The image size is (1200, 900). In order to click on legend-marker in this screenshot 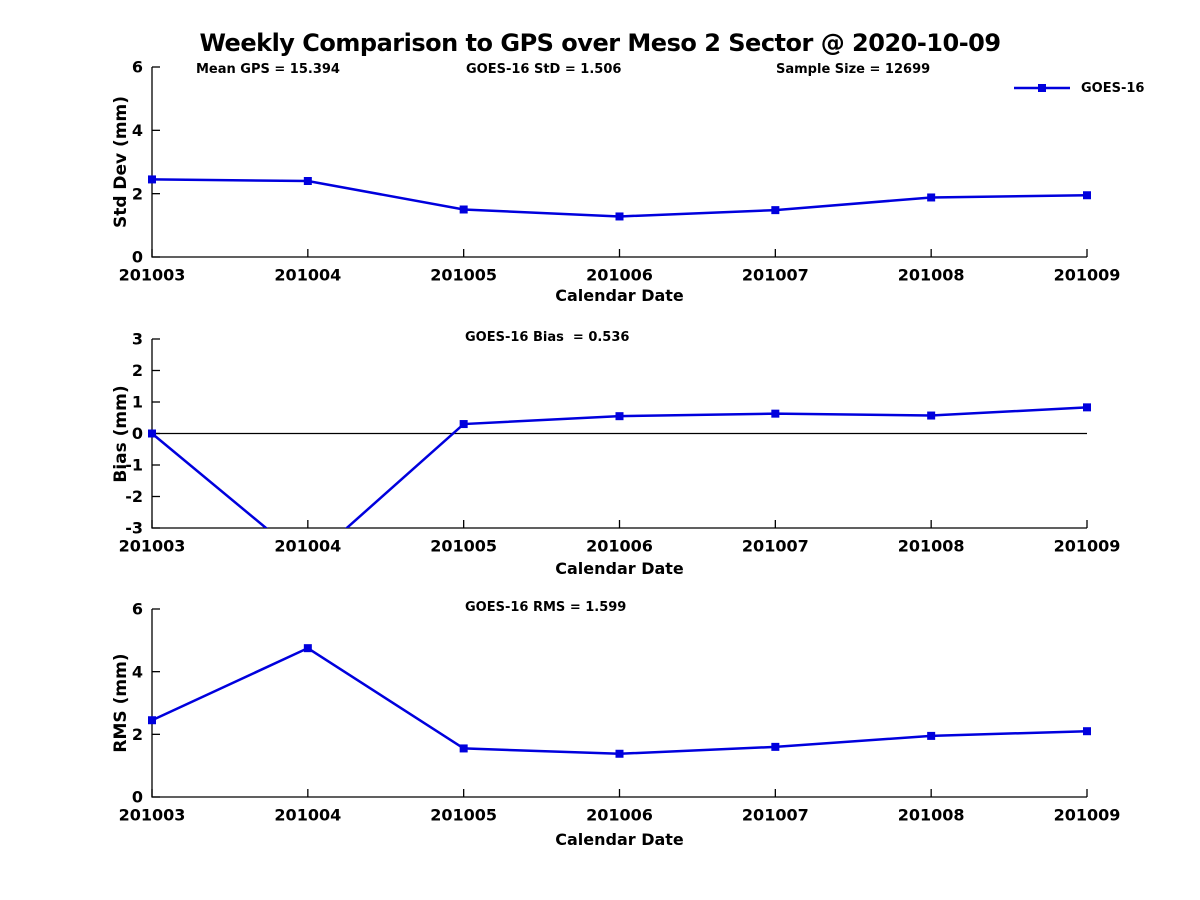, I will do `click(1042, 88)`.